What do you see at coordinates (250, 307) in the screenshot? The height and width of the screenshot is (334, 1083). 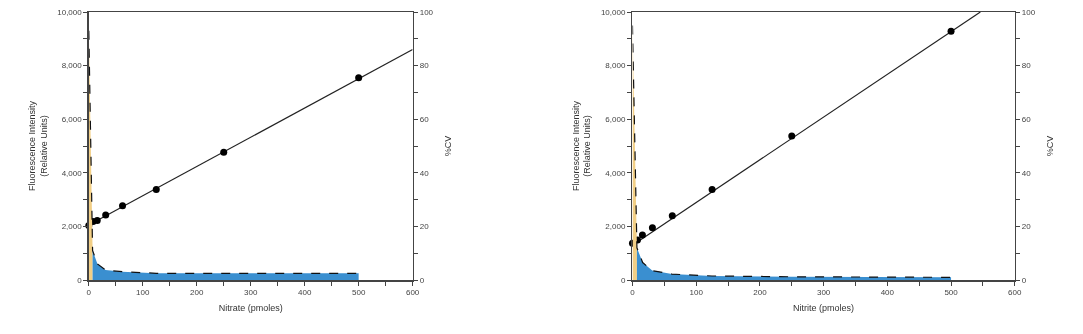 I see `x-axis-title: Nitrate (pmoles)` at bounding box center [250, 307].